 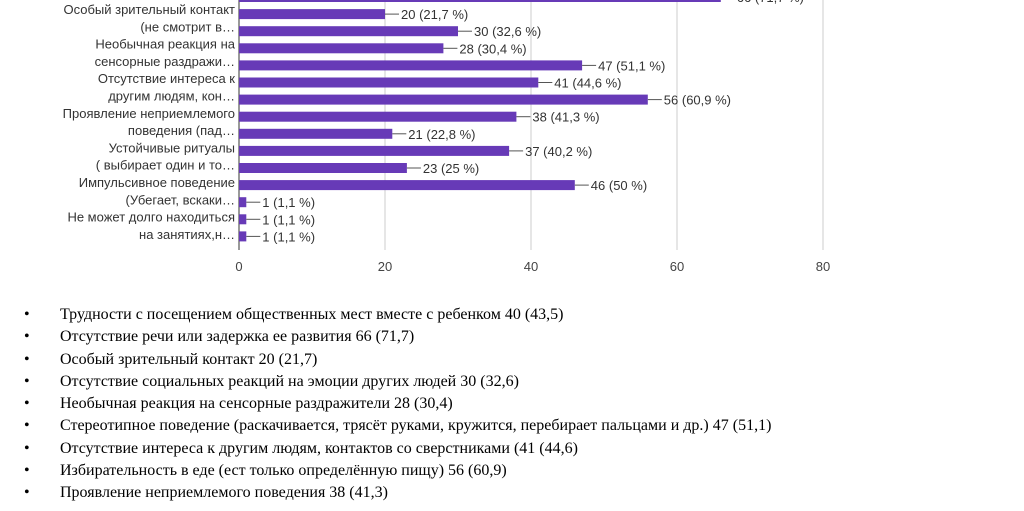 What do you see at coordinates (151, 217) in the screenshot?
I see `category-label: Не может долго находиться` at bounding box center [151, 217].